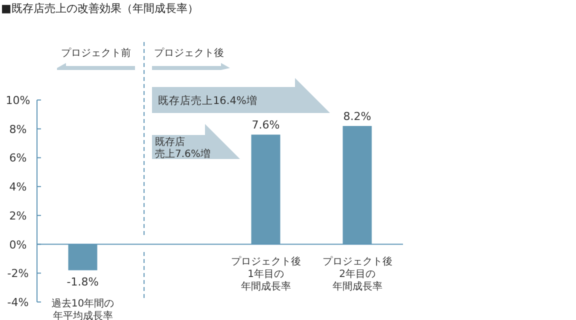 The image size is (576, 320). What do you see at coordinates (18, 302) in the screenshot?
I see `y-tick-label: -4%` at bounding box center [18, 302].